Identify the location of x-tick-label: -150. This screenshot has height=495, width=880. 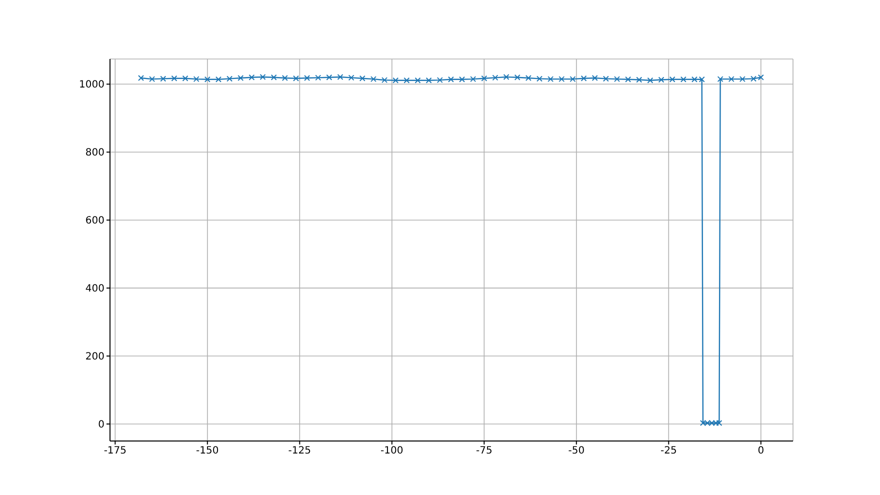
(207, 451).